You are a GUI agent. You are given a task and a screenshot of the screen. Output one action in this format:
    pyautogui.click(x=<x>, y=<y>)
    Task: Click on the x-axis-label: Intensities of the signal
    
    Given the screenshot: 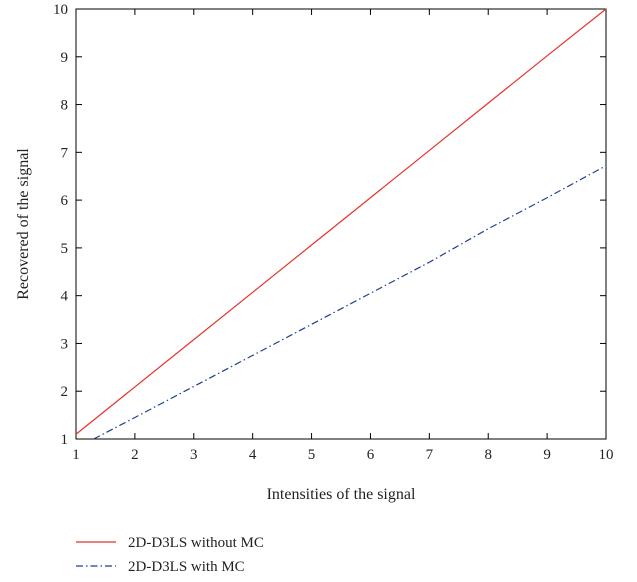 What is the action you would take?
    pyautogui.click(x=341, y=494)
    